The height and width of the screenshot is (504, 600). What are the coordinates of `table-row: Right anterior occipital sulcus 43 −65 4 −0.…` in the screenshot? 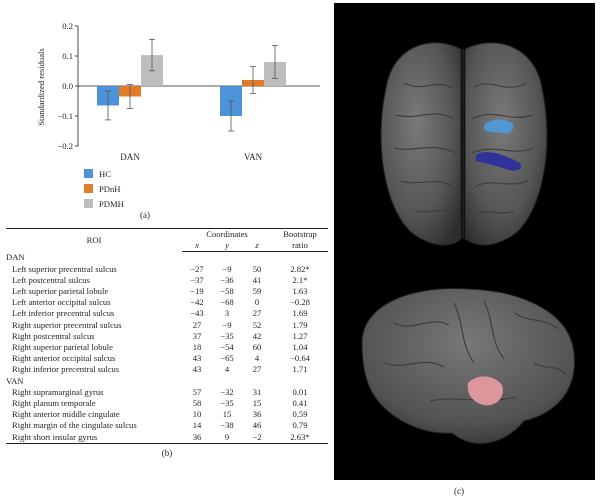 It's located at (167, 358).